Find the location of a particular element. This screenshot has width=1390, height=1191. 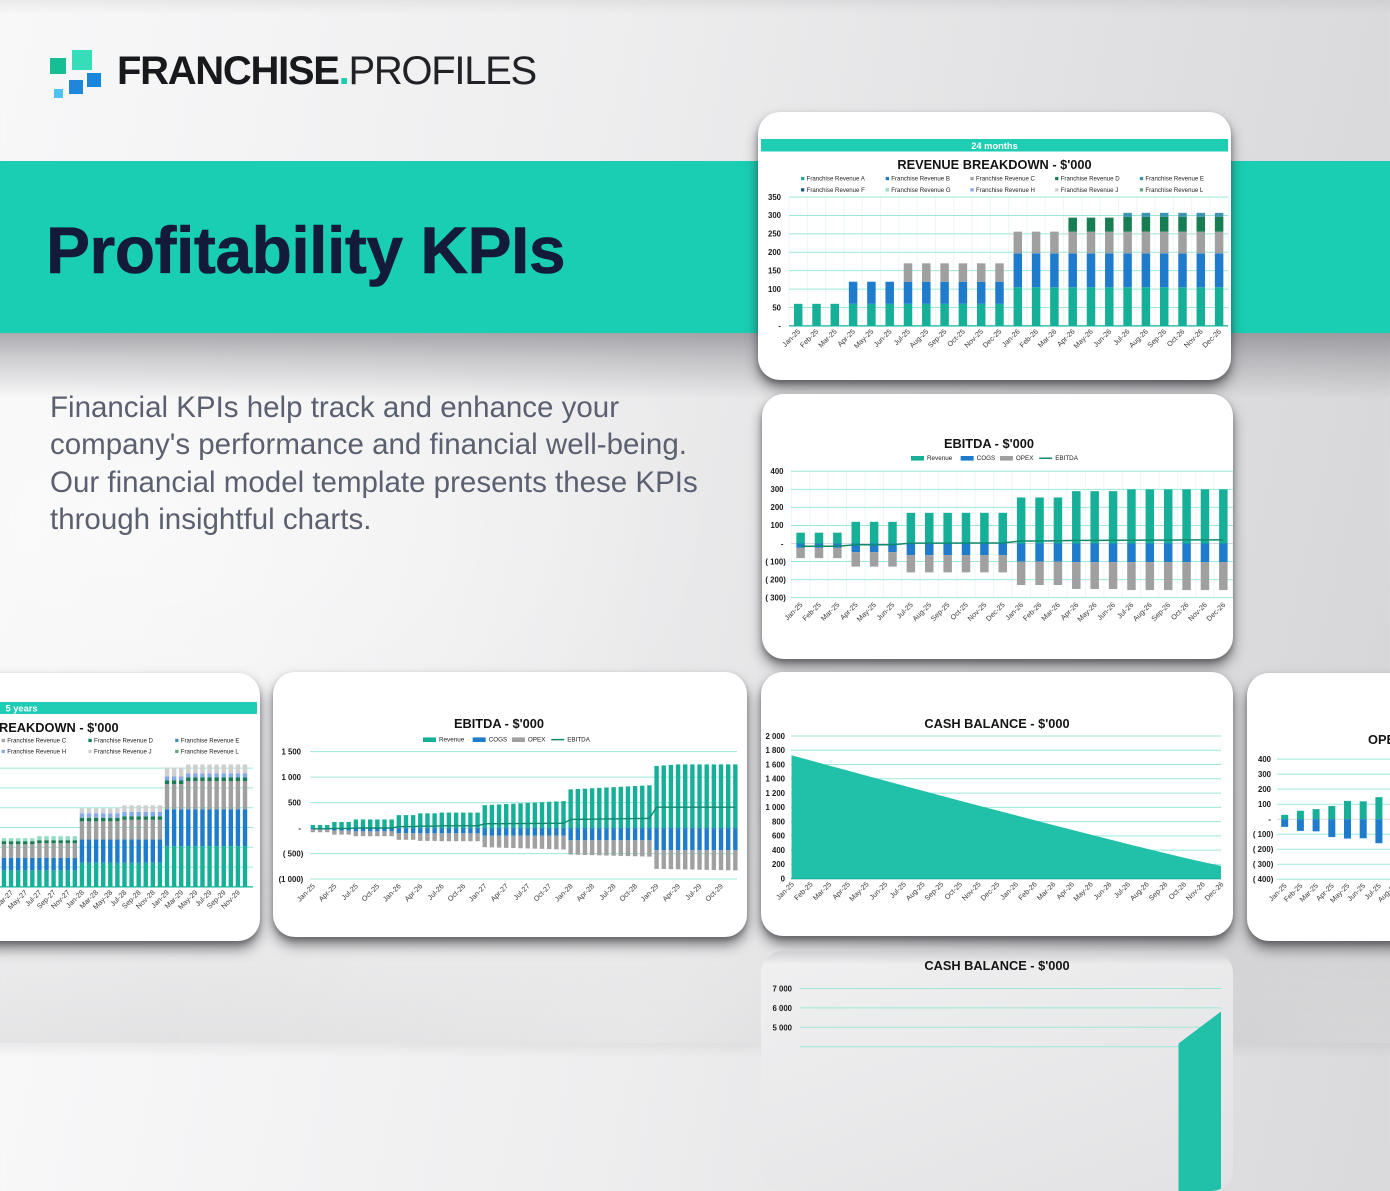

svg-text: 150 is located at coordinates (775, 271).